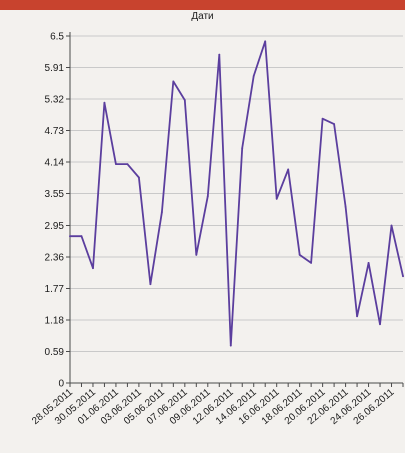  What do you see at coordinates (55, 99) in the screenshot?
I see `y-tick-label: 5.32` at bounding box center [55, 99].